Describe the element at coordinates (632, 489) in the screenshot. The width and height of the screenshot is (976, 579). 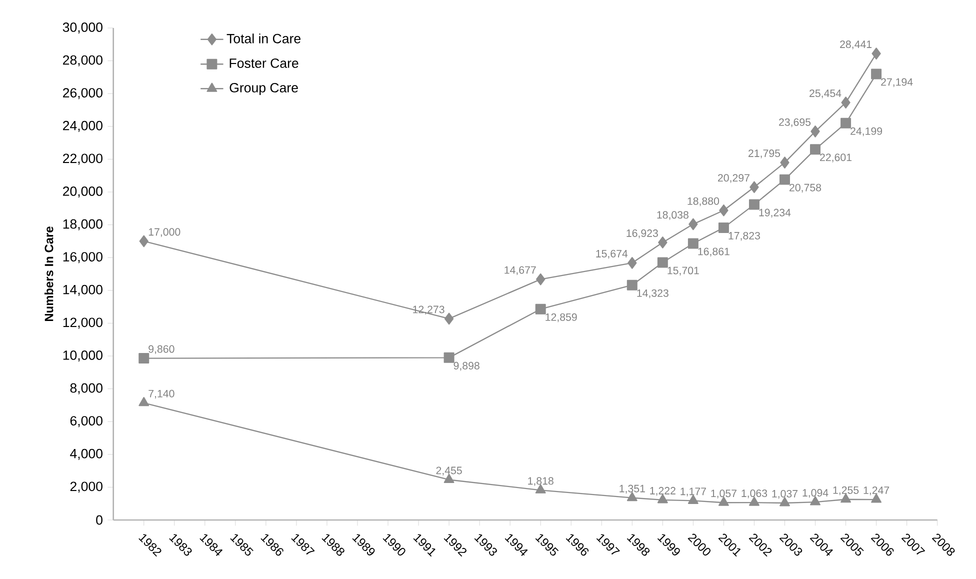
I see `data-label: 1,351` at that location.